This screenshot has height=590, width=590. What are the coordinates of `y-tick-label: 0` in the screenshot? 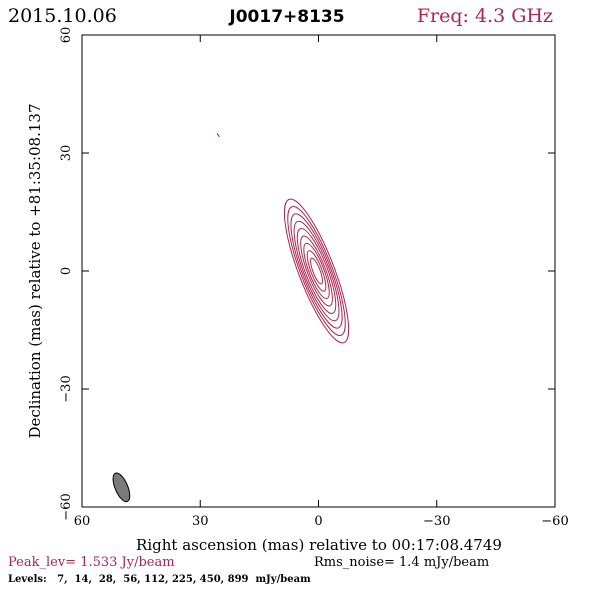 It's located at (66, 271).